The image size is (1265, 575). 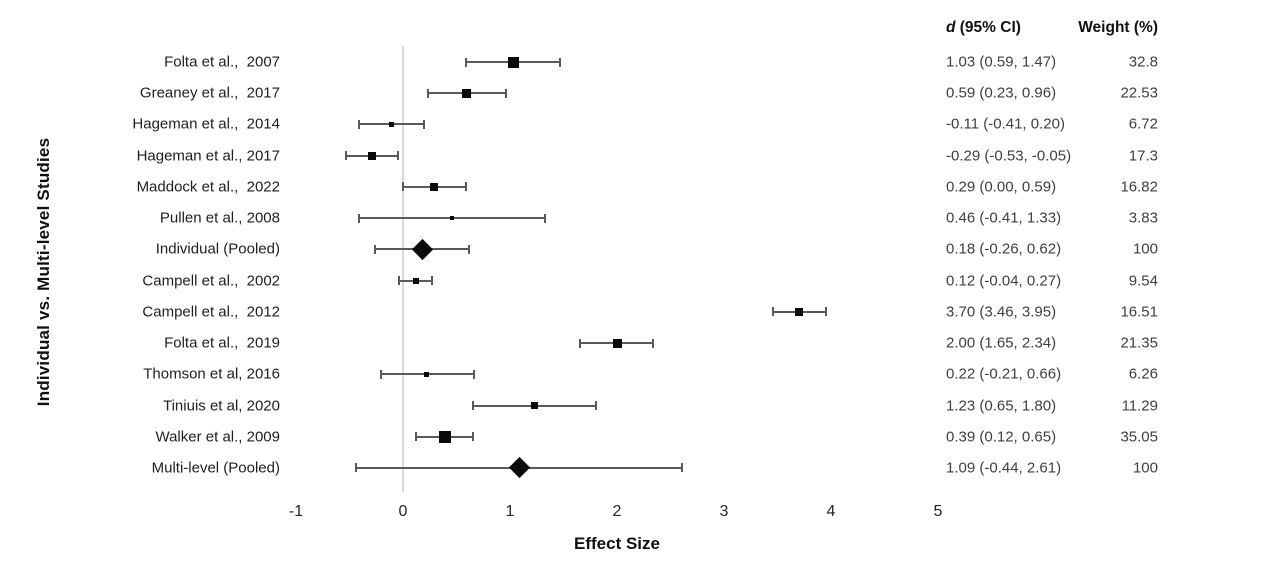 What do you see at coordinates (1143, 124) in the screenshot?
I see `weight-value: 6.72` at bounding box center [1143, 124].